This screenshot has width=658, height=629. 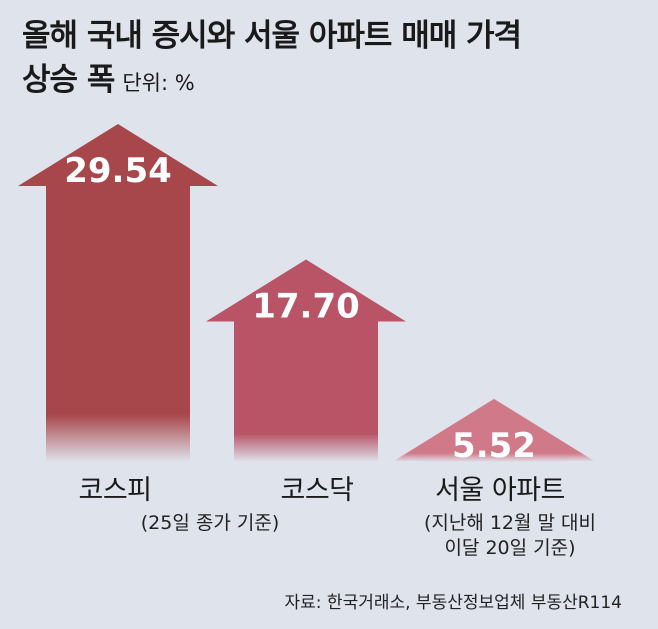 What do you see at coordinates (158, 83) in the screenshot?
I see `unit-label: 단위: %` at bounding box center [158, 83].